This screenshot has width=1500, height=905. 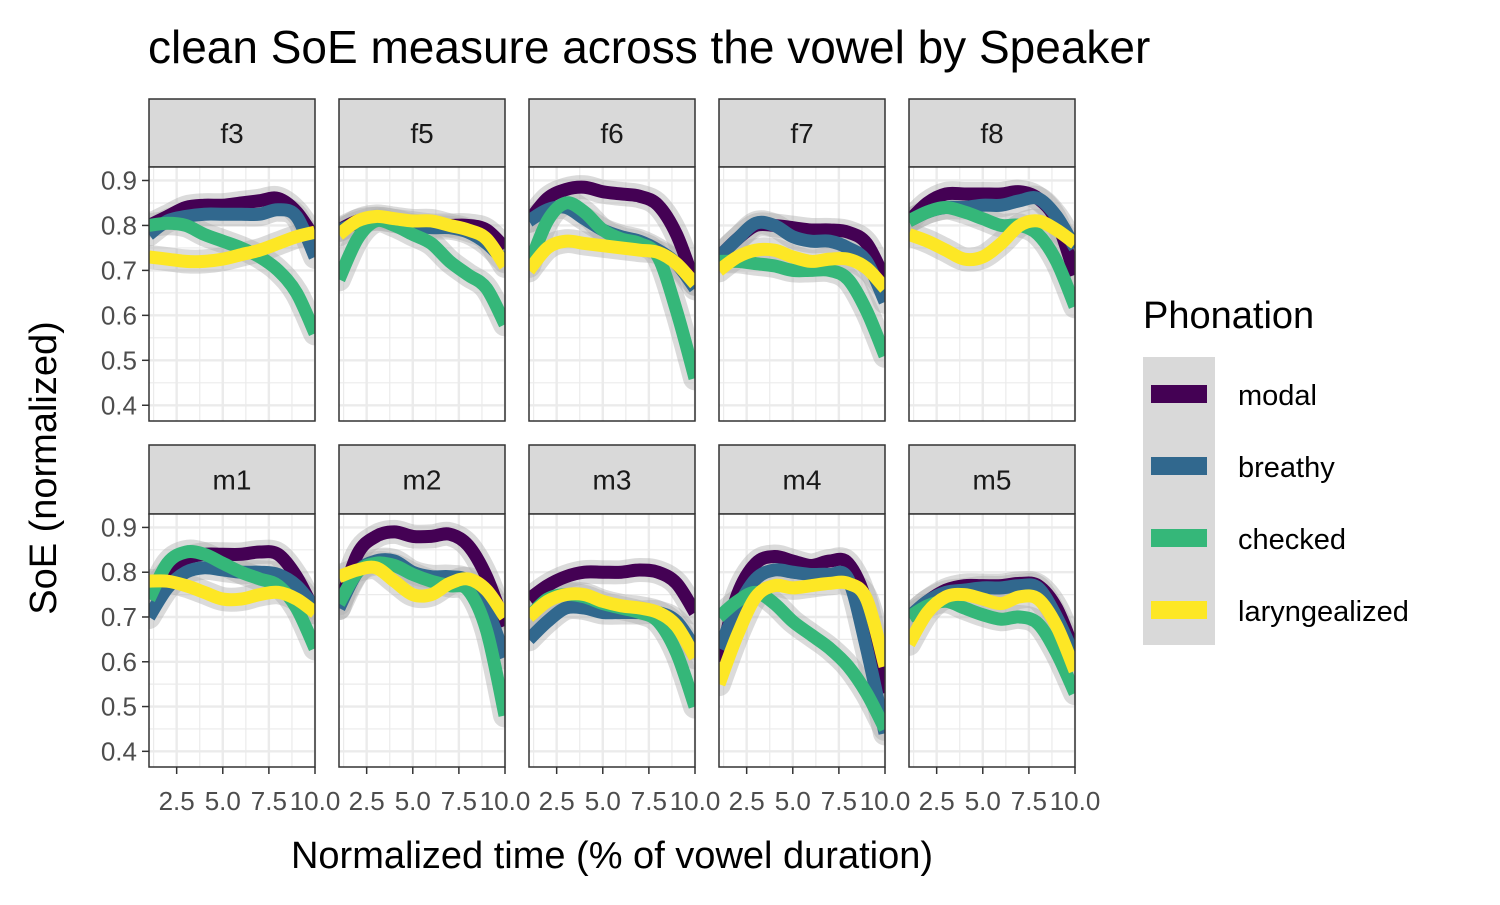 I want to click on facet-strip-label: f5, so click(x=421, y=133).